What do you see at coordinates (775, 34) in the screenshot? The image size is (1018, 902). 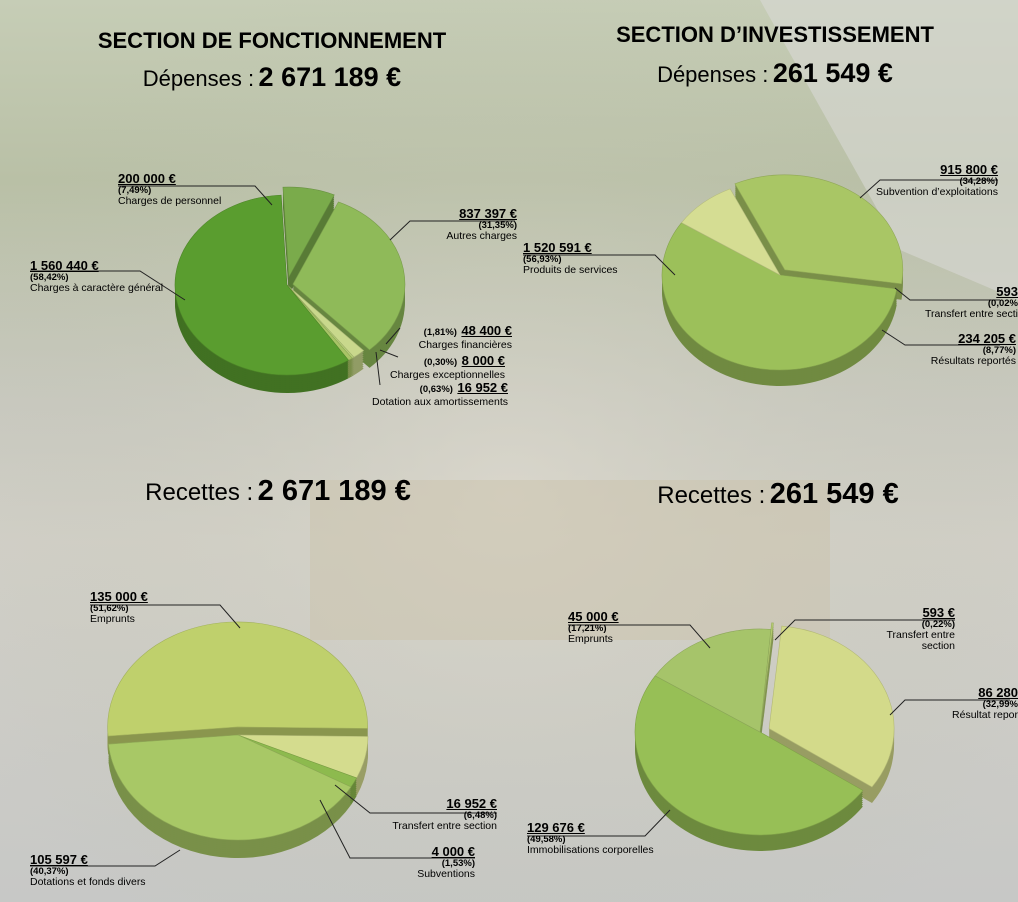 I see `section-title: SECTION D’INVESTISSEMENT` at bounding box center [775, 34].